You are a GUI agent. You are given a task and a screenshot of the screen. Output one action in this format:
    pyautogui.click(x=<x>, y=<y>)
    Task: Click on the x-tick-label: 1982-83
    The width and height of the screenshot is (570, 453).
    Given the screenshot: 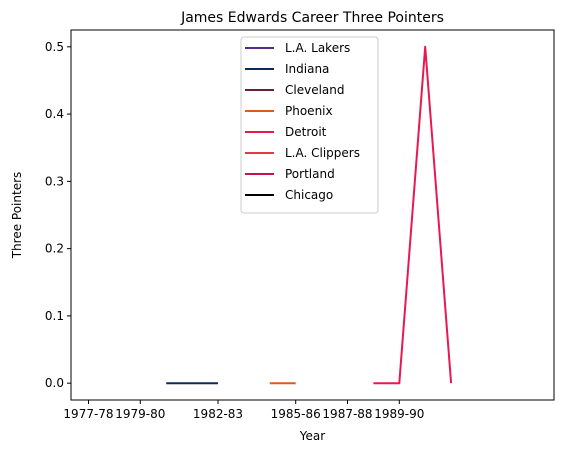 What is the action you would take?
    pyautogui.click(x=218, y=414)
    